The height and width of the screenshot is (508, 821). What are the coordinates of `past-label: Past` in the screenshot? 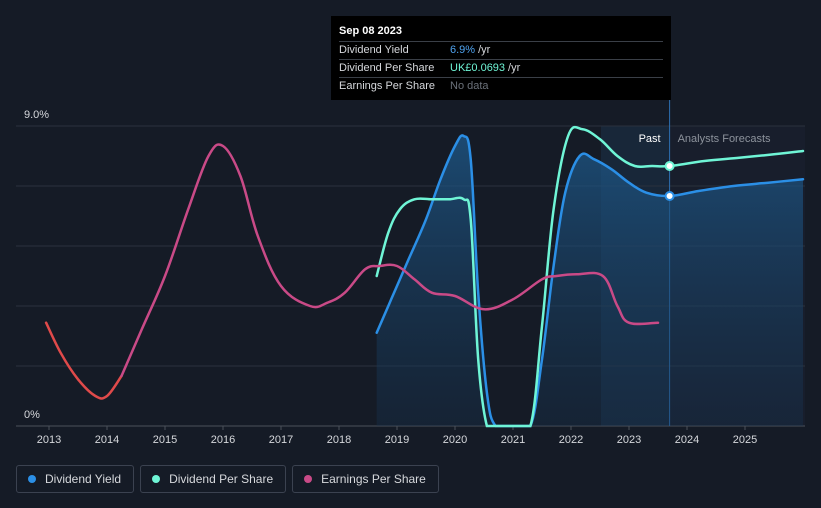 It's located at (650, 139).